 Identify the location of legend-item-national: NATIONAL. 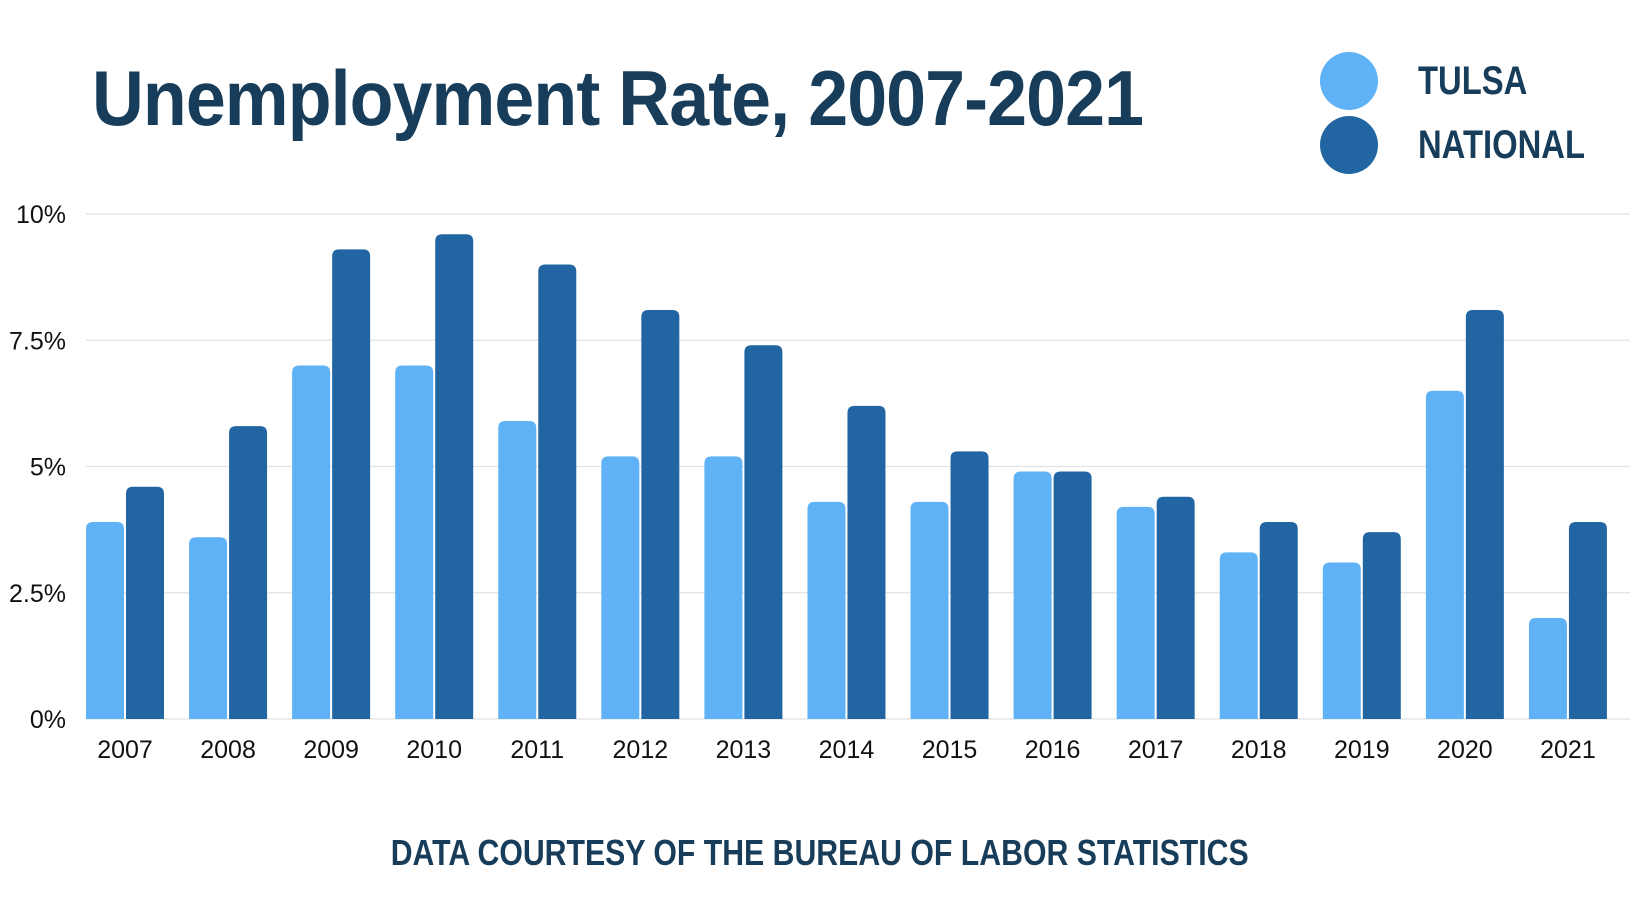
(1471, 145).